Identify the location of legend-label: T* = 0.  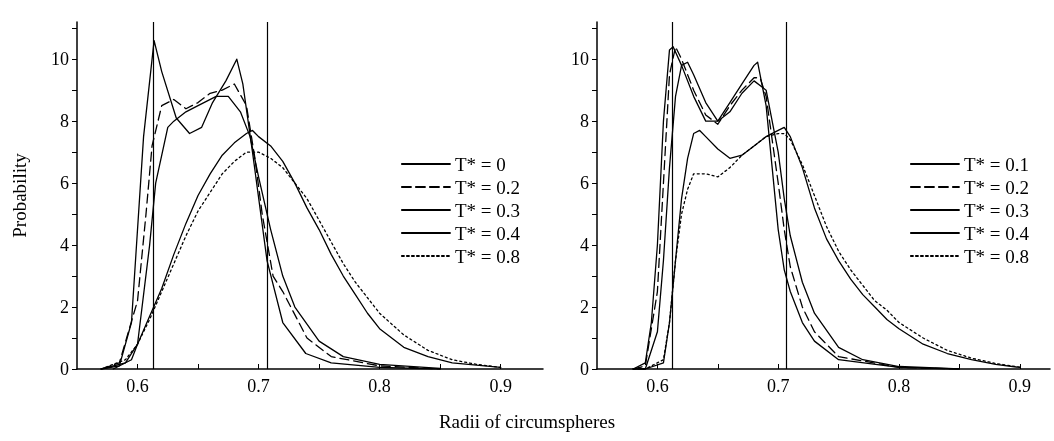
(480, 164).